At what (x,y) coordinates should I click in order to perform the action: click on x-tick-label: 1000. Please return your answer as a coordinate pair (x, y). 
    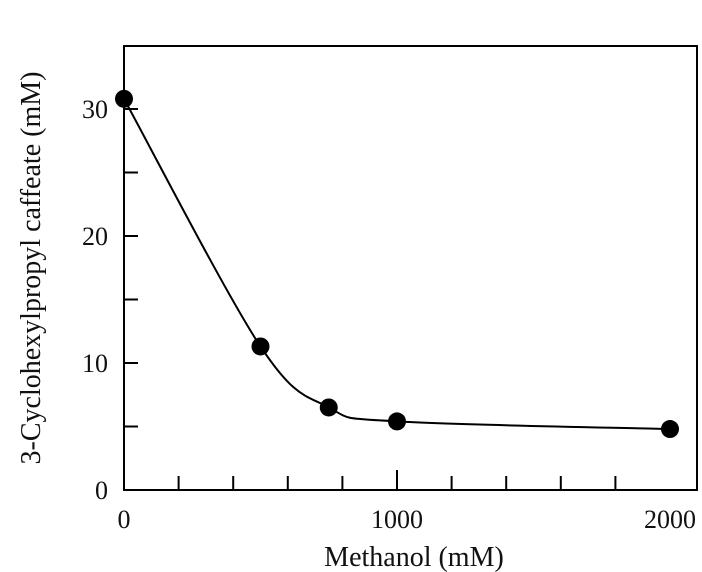
    Looking at the image, I should click on (397, 519).